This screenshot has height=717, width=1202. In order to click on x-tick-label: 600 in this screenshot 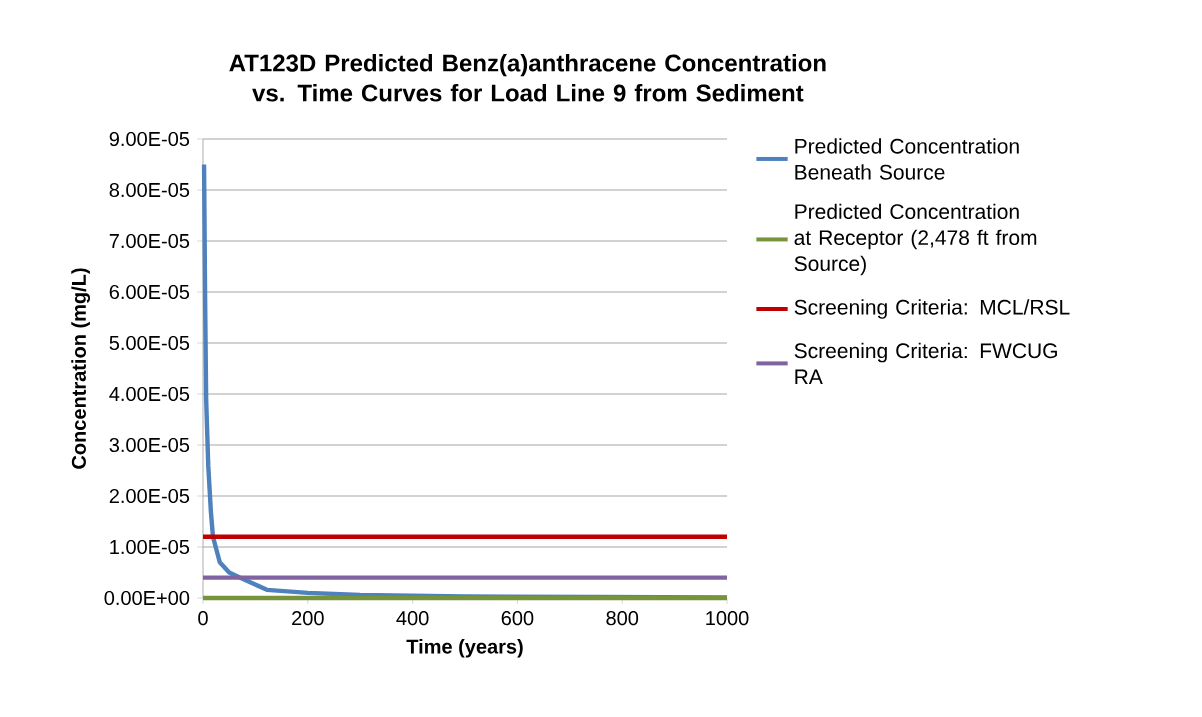, I will do `click(517, 618)`.